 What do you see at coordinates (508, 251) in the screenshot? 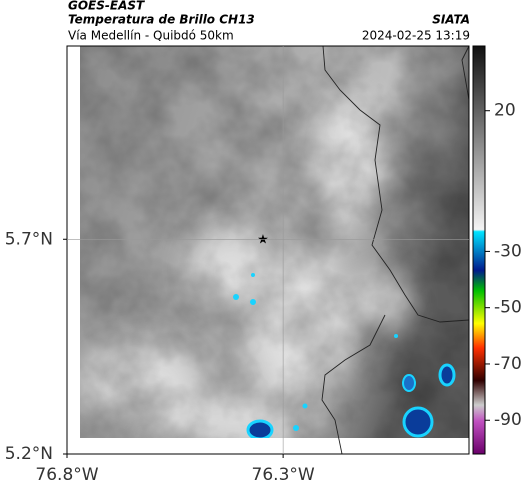
I see `colorbar-label: -30` at bounding box center [508, 251].